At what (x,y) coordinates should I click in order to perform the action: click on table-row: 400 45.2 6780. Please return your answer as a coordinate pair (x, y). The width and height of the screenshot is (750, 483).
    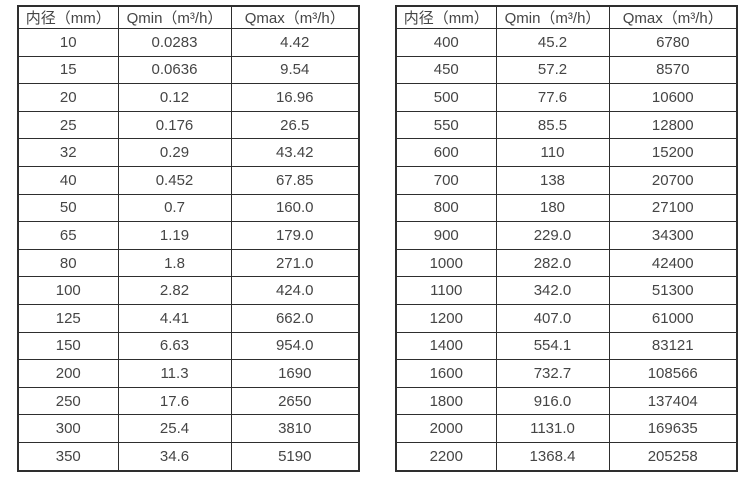
    Looking at the image, I should click on (566, 42).